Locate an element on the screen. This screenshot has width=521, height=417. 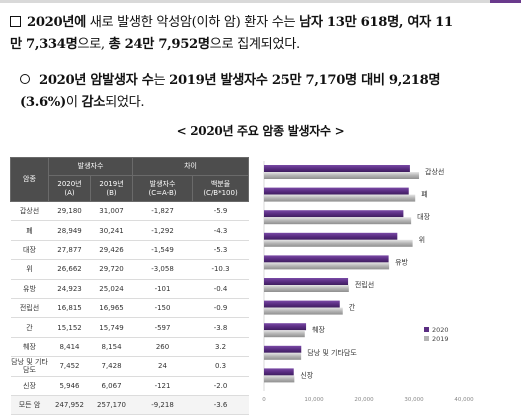
table-cell-y2020: 8,414 is located at coordinates (69, 347).